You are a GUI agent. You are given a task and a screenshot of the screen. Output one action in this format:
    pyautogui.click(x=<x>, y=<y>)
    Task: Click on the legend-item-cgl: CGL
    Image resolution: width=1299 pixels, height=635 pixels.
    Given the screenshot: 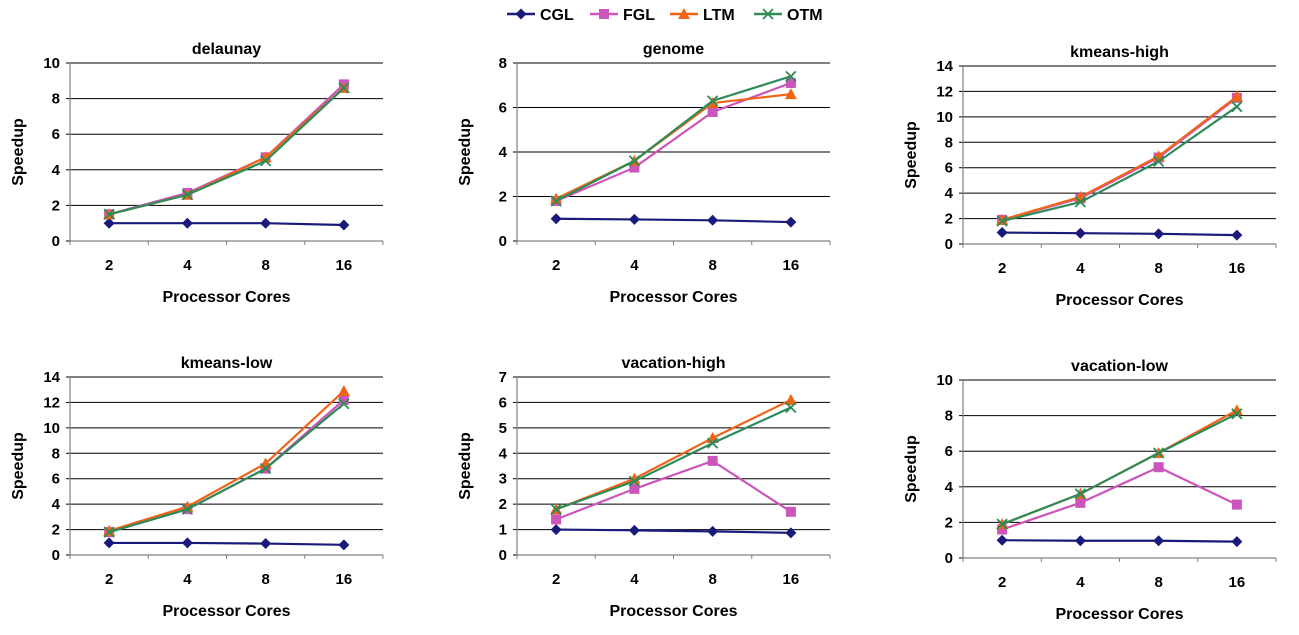 What is the action you would take?
    pyautogui.click(x=540, y=15)
    